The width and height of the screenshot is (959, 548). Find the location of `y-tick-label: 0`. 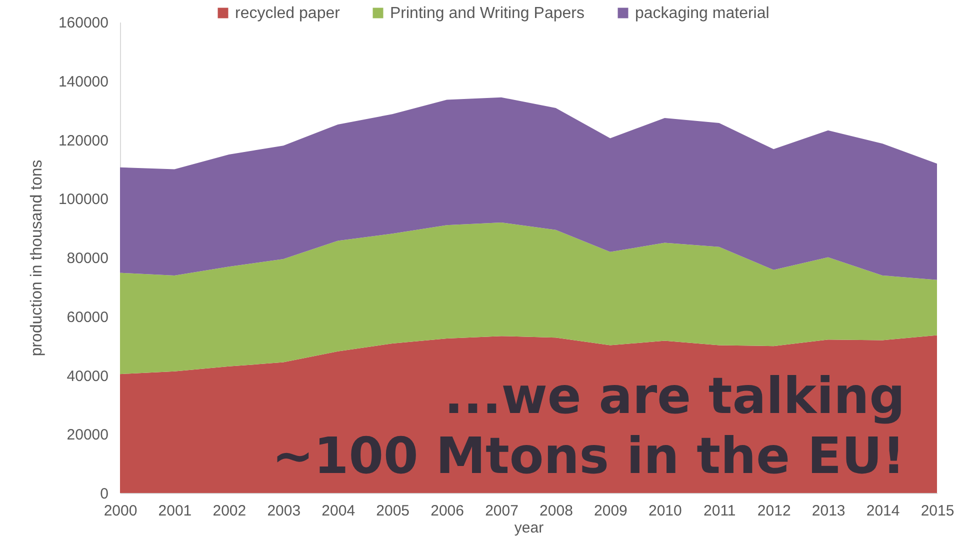

y-tick-label: 0 is located at coordinates (104, 494).